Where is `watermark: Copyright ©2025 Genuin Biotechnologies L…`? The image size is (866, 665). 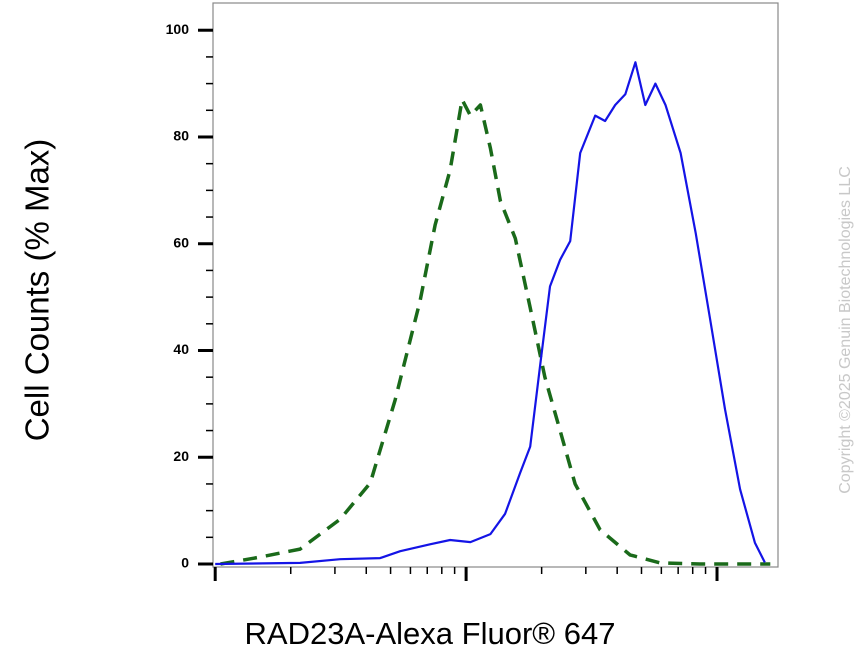 watermark: Copyright ©2025 Genuin Biotechnologies L… is located at coordinates (845, 330).